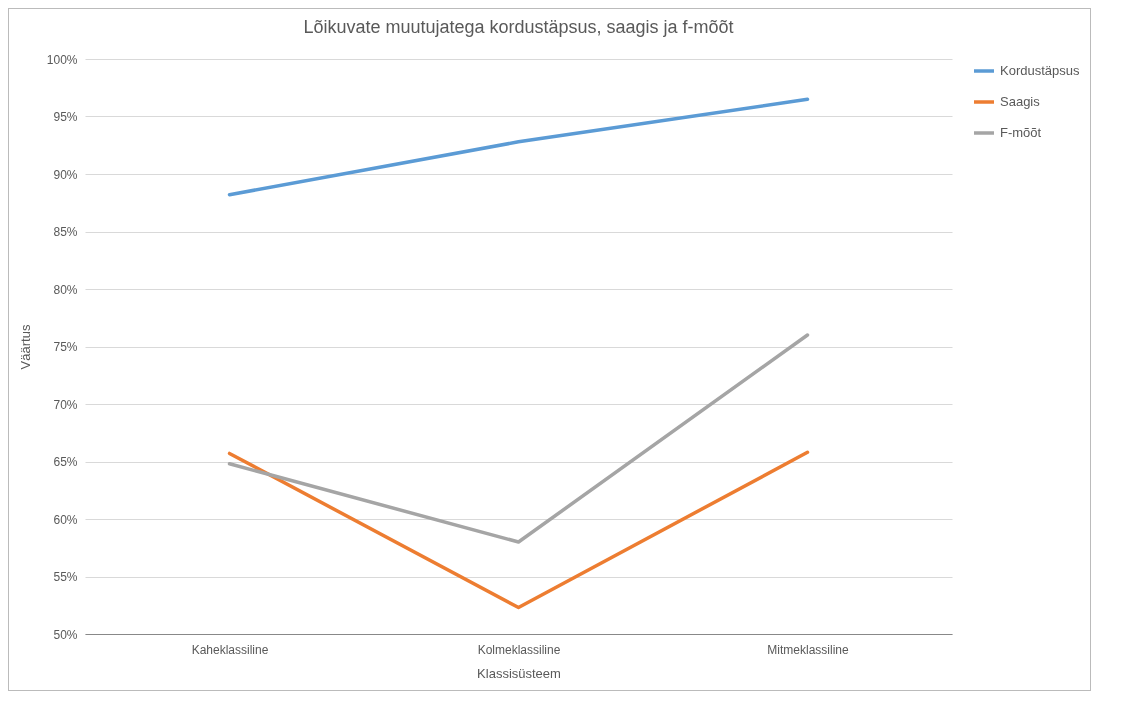 This screenshot has width=1131, height=722. Describe the element at coordinates (230, 649) in the screenshot. I see `x-tick-label: Kaheklassiline` at that location.